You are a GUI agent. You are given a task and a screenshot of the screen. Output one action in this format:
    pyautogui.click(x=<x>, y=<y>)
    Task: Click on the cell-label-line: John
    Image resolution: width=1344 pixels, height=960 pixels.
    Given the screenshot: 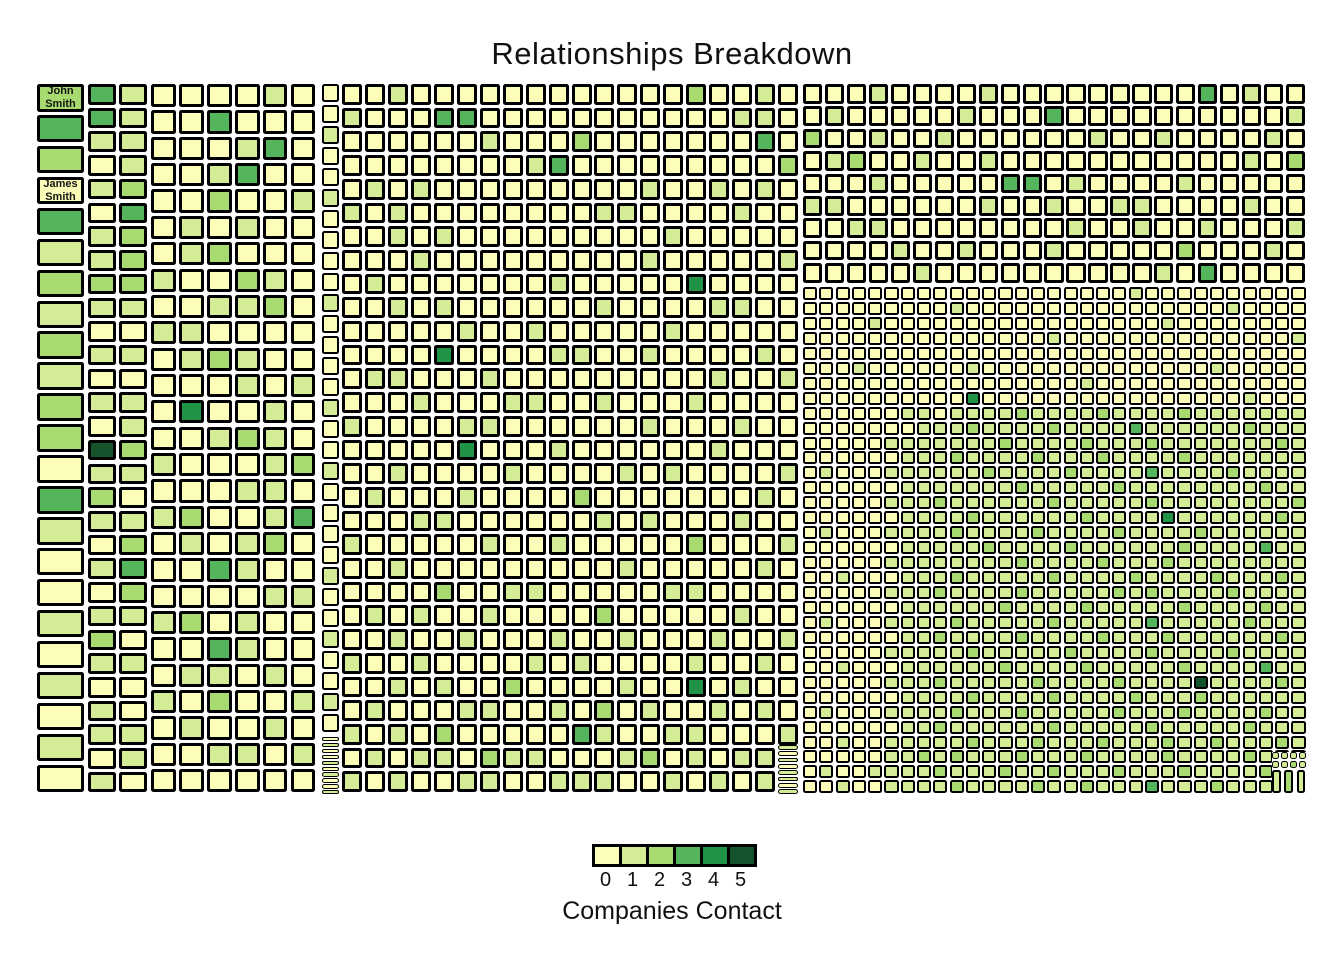 What is the action you would take?
    pyautogui.click(x=60, y=91)
    